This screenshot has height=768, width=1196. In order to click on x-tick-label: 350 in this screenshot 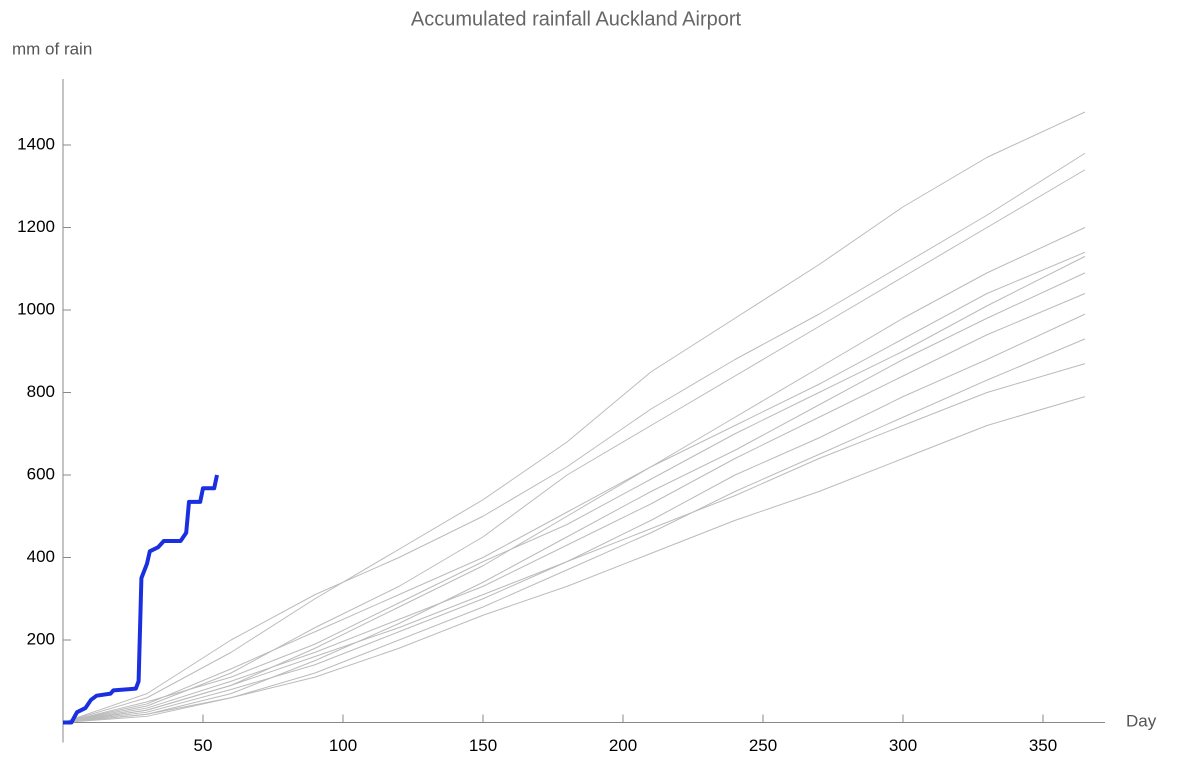, I will do `click(1043, 745)`.